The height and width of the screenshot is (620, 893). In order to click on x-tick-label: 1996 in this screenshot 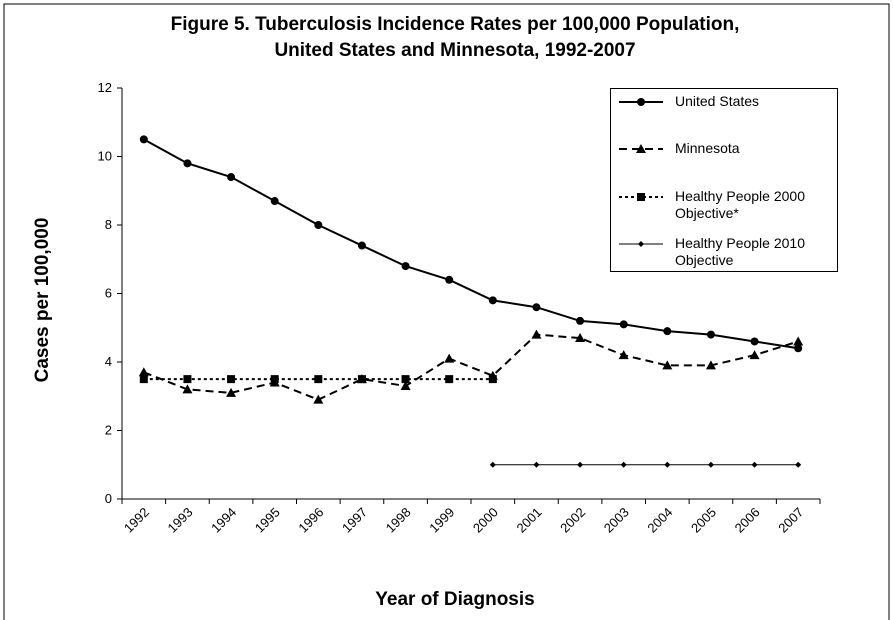, I will do `click(310, 520)`.